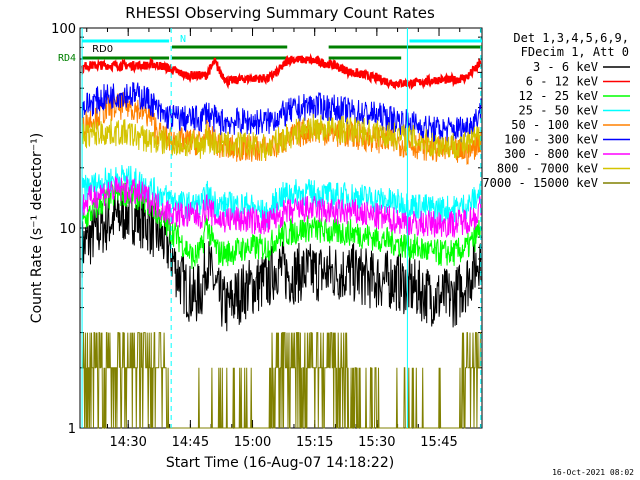 The height and width of the screenshot is (480, 640). Describe the element at coordinates (37, 228) in the screenshot. I see `y-axis-label: Count Rate (s⁻¹ detector⁻¹)` at that location.